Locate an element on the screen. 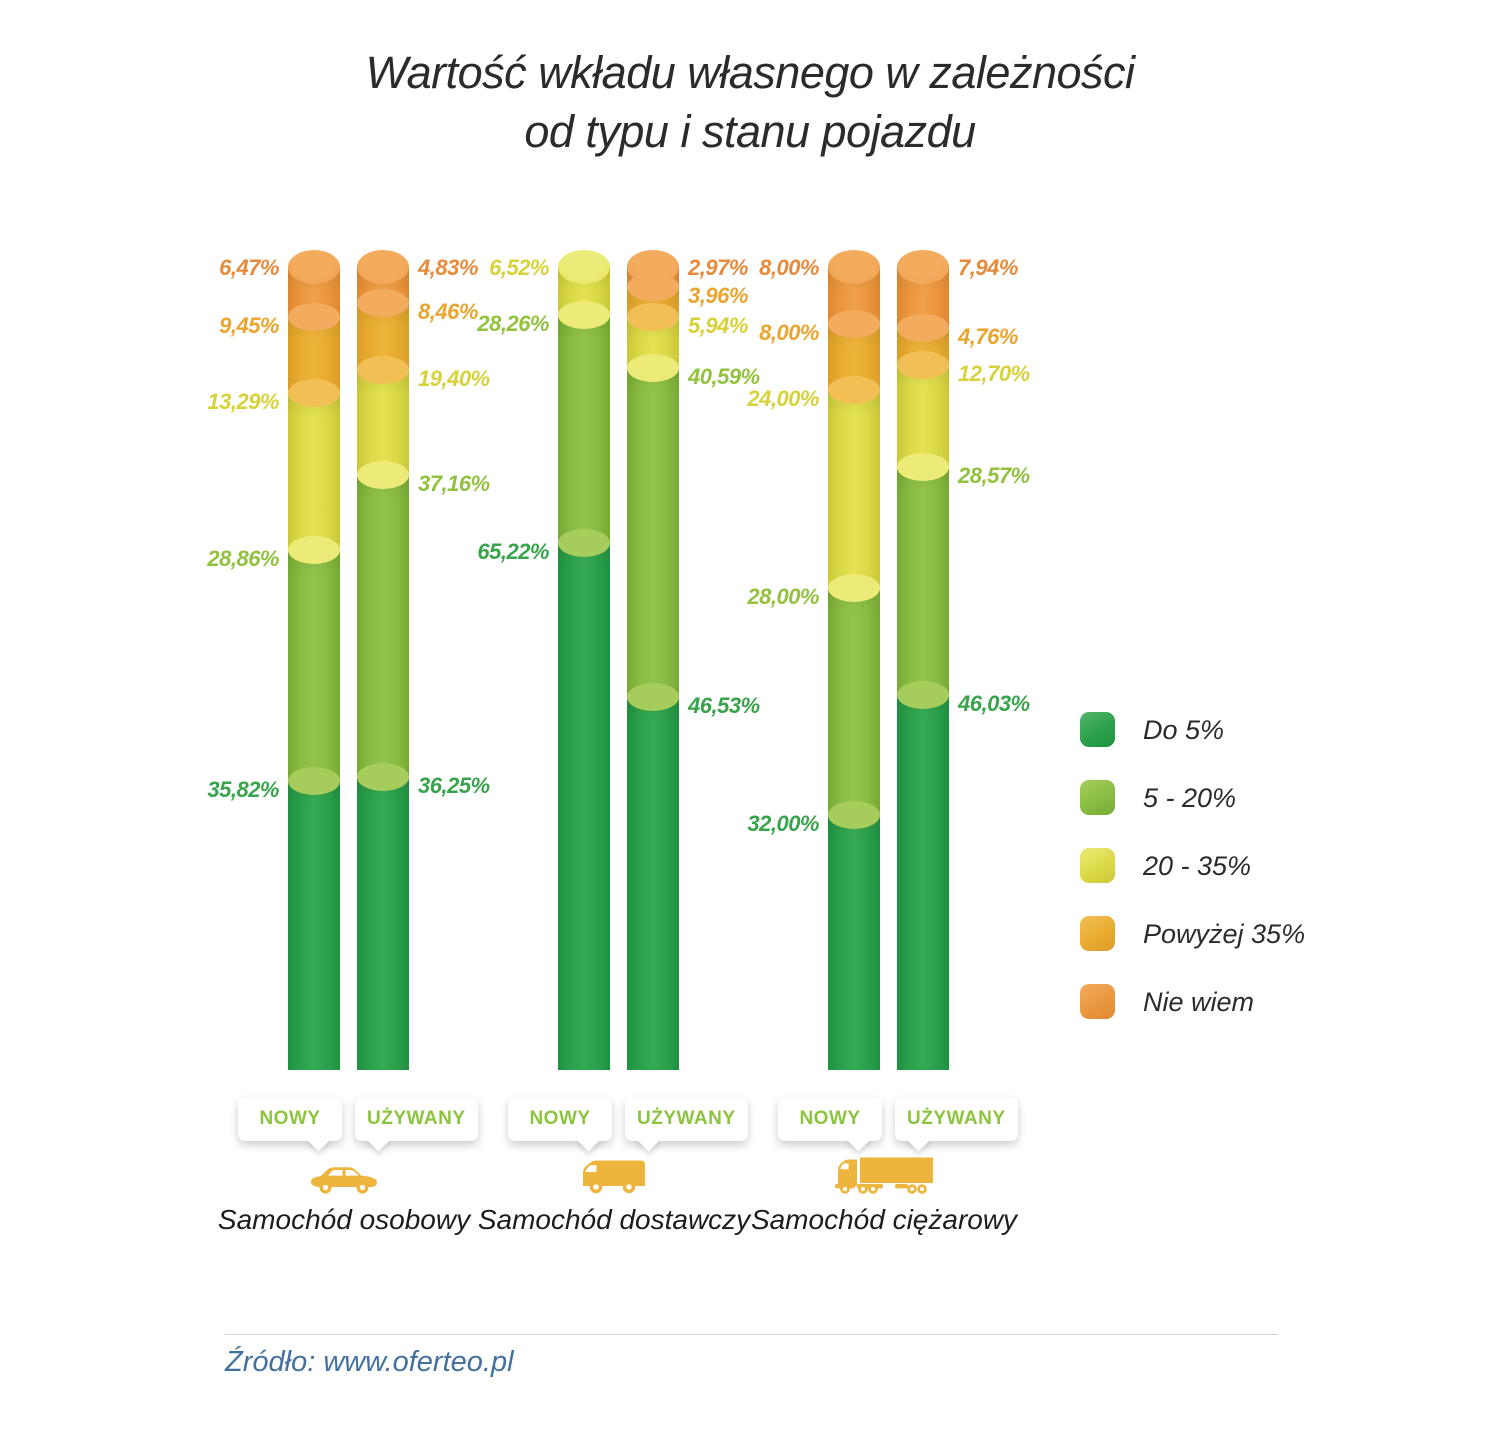 The width and height of the screenshot is (1500, 1429). van-icon is located at coordinates (614, 1179).